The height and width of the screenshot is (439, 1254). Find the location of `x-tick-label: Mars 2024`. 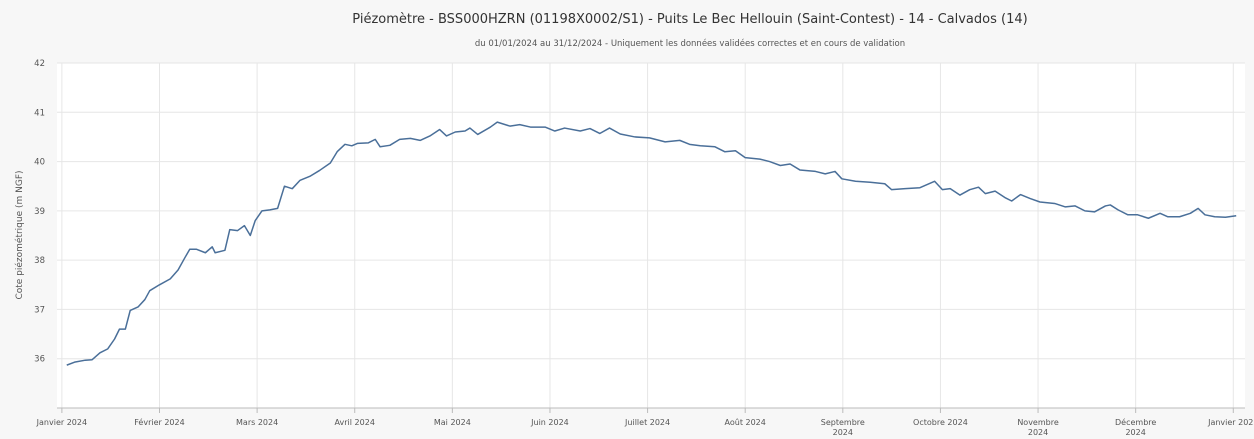

x-tick-label: Mars 2024 is located at coordinates (257, 422).